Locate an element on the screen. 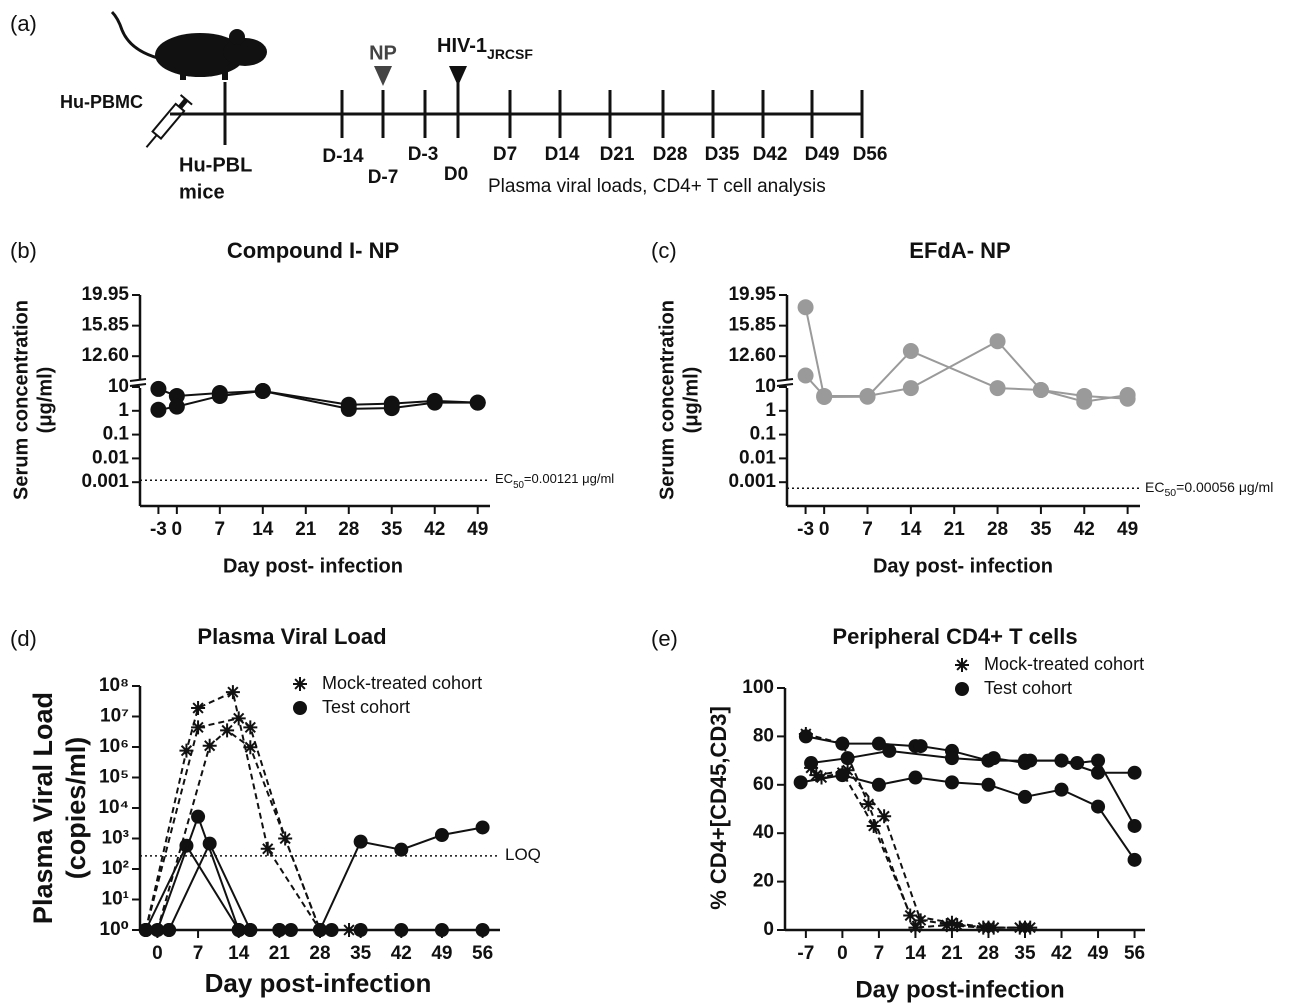 The width and height of the screenshot is (1299, 1004). chart-title: EFdA- NP is located at coordinates (959, 250).